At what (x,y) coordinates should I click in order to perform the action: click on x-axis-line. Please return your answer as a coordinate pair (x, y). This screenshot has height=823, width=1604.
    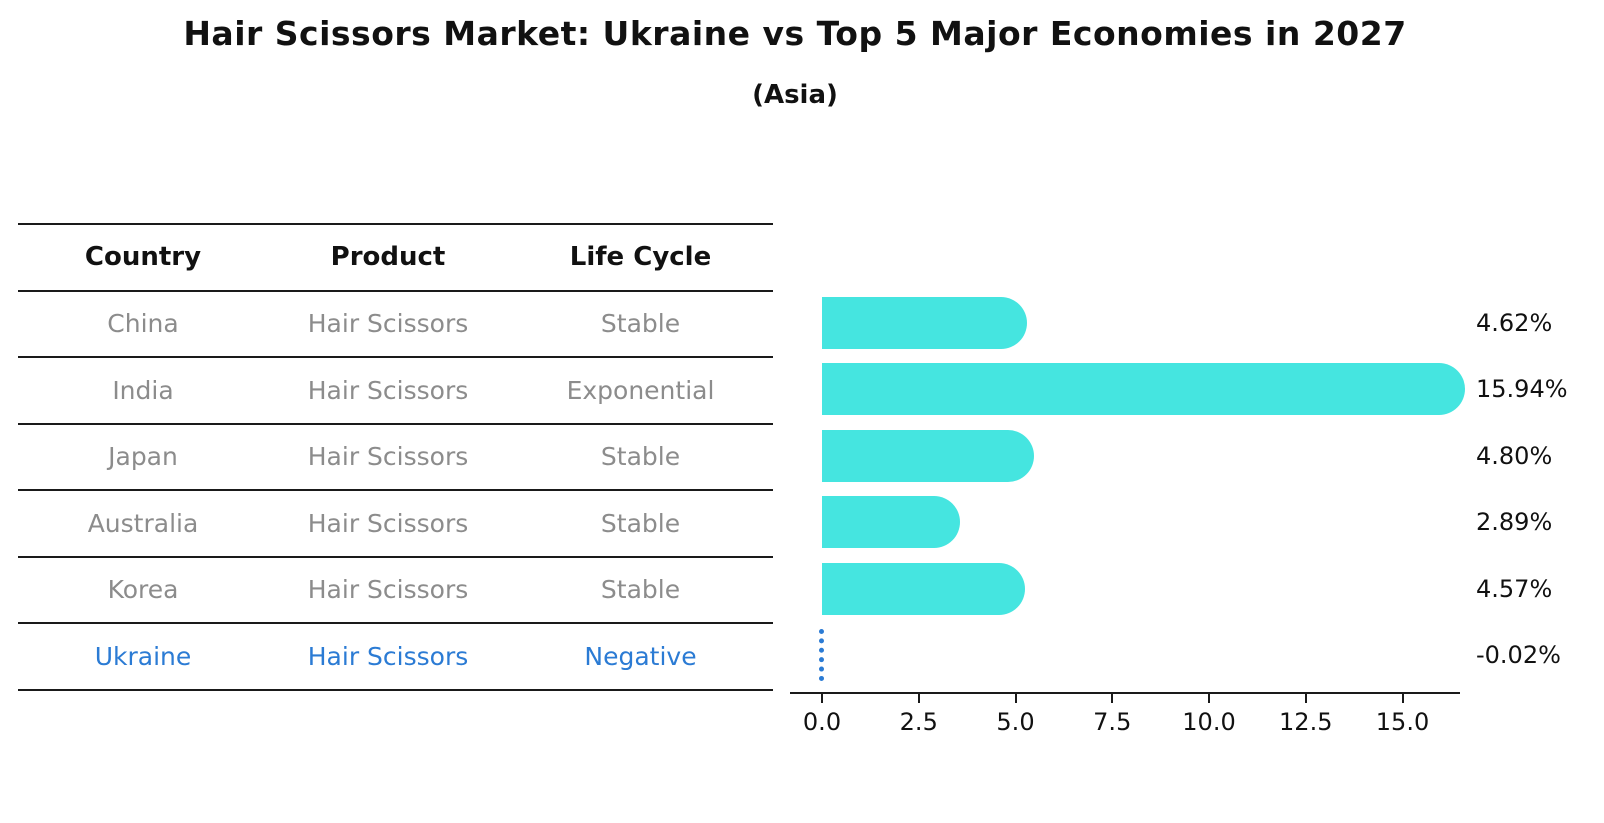
    Looking at the image, I should click on (1125, 693).